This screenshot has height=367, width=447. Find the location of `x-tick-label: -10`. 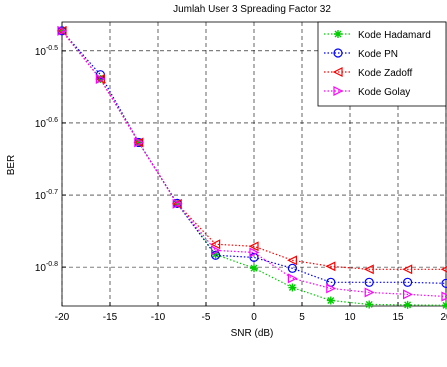

x-tick-label: -10 is located at coordinates (158, 317).